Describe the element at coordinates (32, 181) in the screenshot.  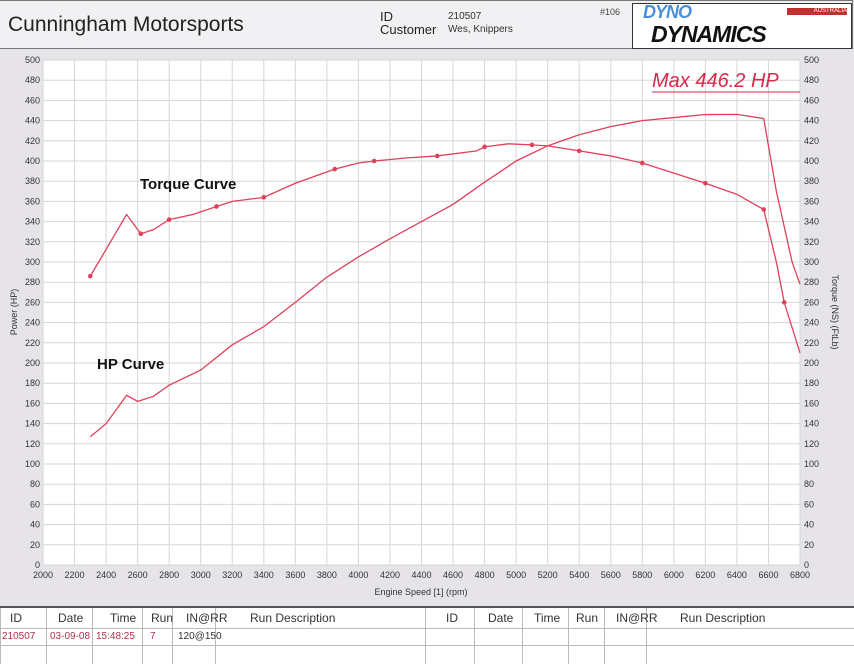
I see `y-tick-label: 380` at that location.